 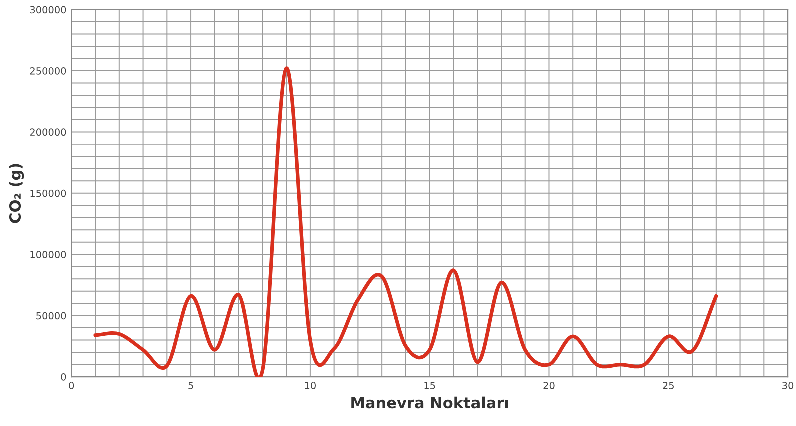 I want to click on x-tick-label: 0, so click(x=71, y=386).